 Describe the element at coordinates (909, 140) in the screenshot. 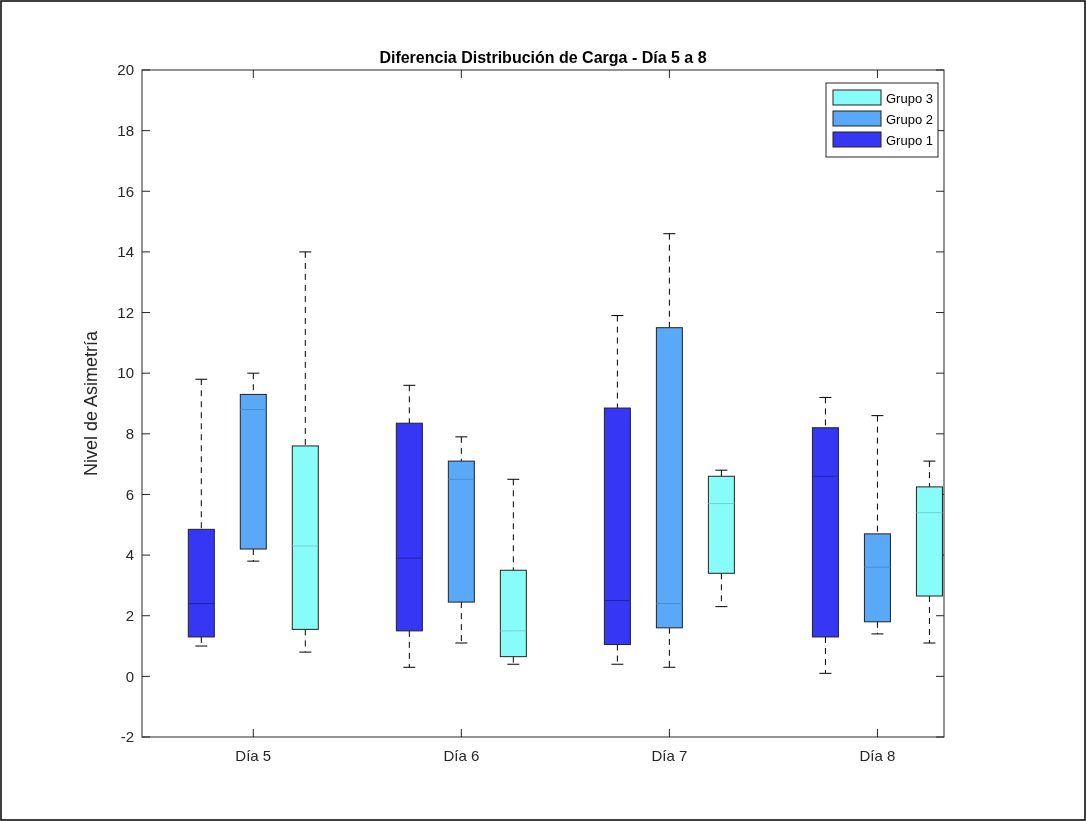

I see `legend-label: Grupo 1` at that location.